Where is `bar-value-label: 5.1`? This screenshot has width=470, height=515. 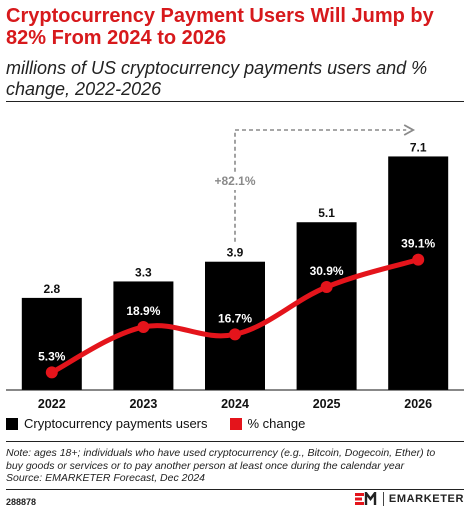
bar-value-label: 5.1 is located at coordinates (326, 213).